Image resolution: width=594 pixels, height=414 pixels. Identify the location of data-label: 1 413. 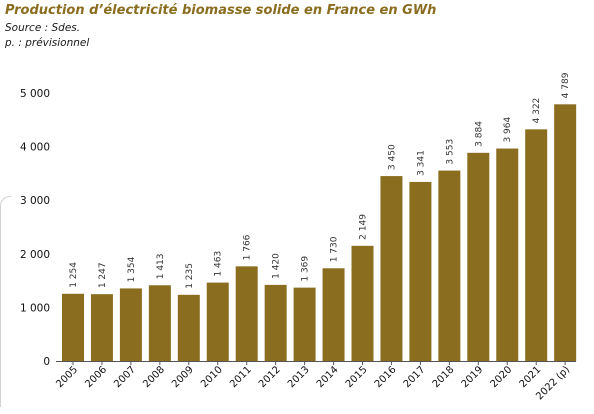
(161, 266).